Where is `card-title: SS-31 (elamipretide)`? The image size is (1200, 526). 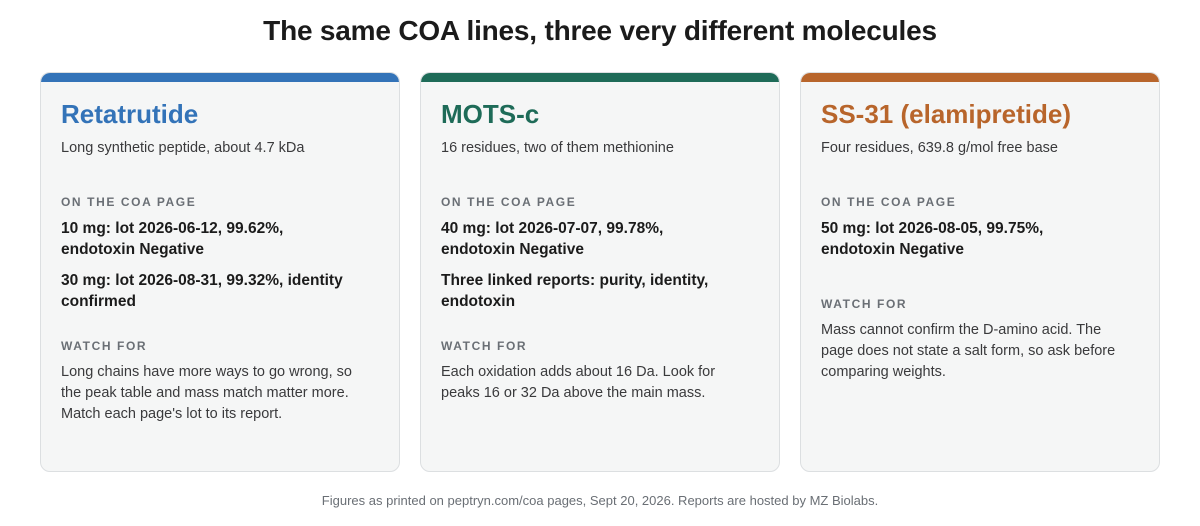 card-title: SS-31 (elamipretide) is located at coordinates (946, 114).